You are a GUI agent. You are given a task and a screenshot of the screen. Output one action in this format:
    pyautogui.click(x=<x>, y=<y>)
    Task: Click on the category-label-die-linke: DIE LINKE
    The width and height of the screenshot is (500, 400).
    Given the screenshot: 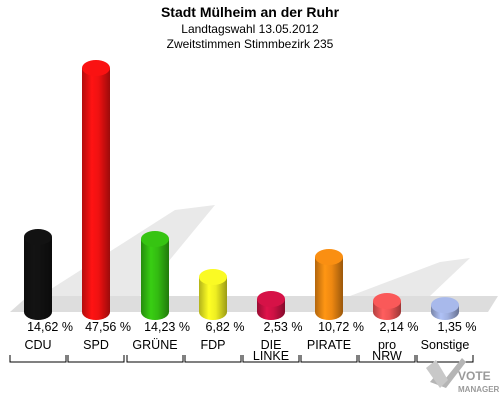 What is the action you would take?
    pyautogui.click(x=271, y=350)
    